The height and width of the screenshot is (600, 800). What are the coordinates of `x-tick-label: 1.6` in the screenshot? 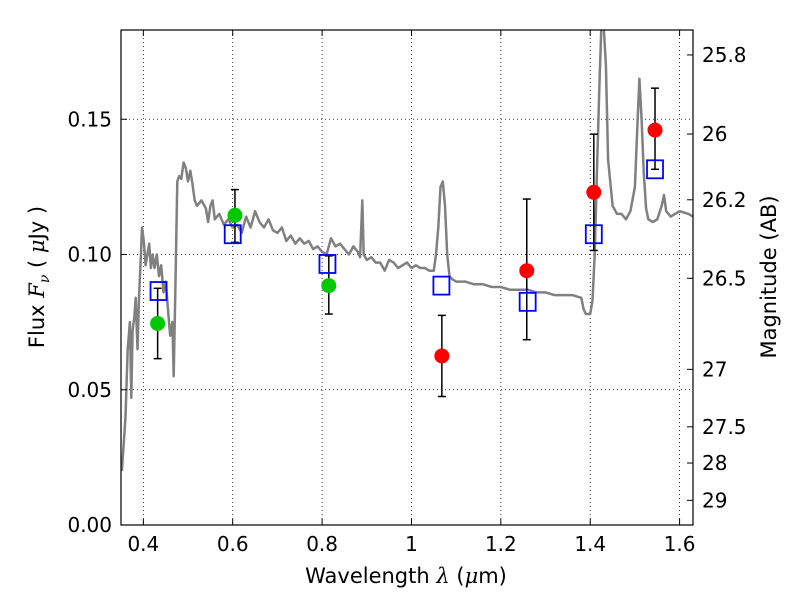 It's located at (680, 544).